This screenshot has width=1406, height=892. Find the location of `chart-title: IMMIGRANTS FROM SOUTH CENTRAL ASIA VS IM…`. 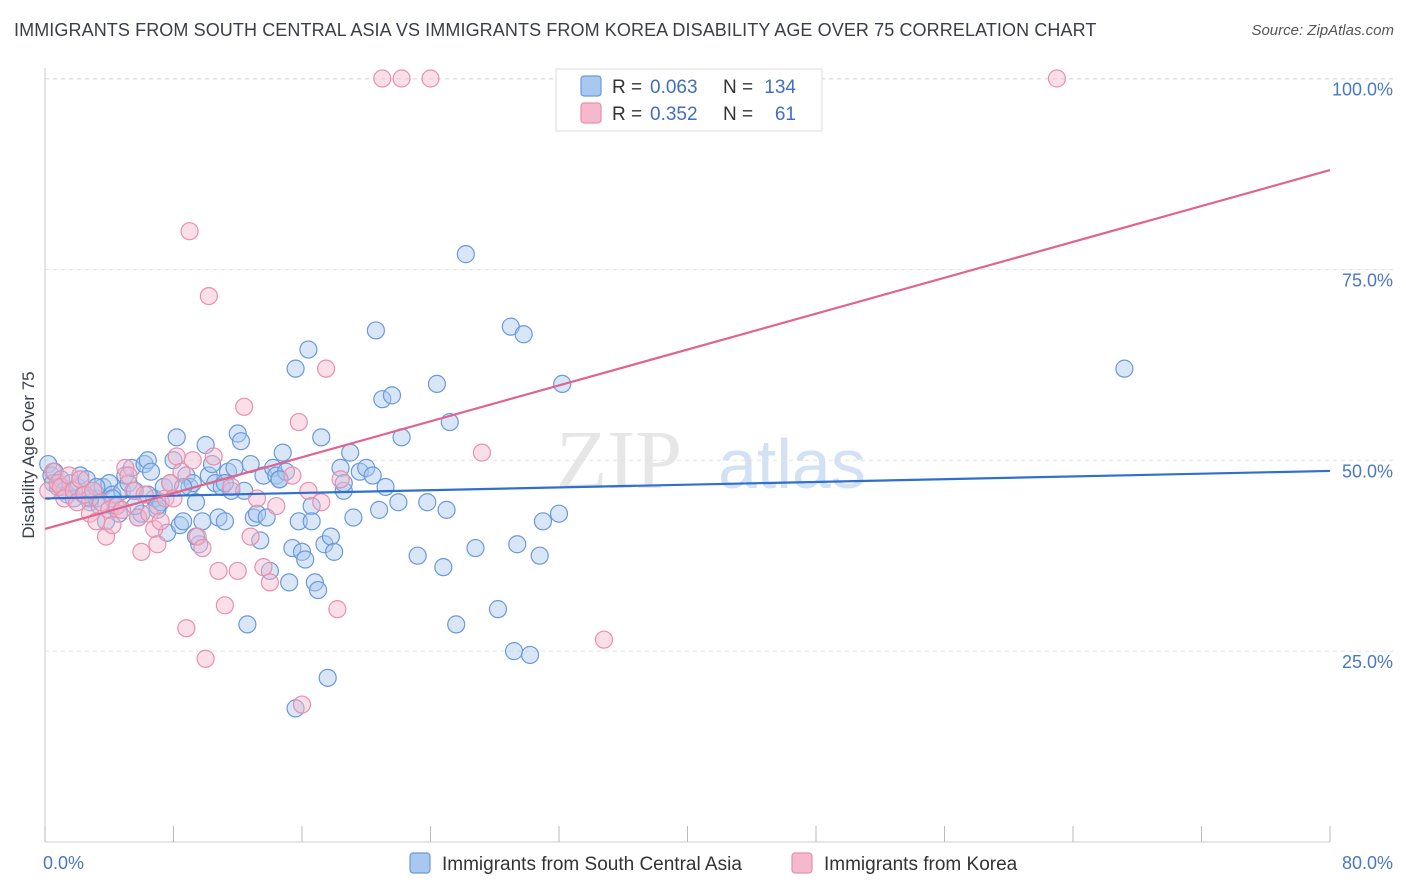

chart-title: IMMIGRANTS FROM SOUTH CENTRAL ASIA VS IM… is located at coordinates (555, 30).